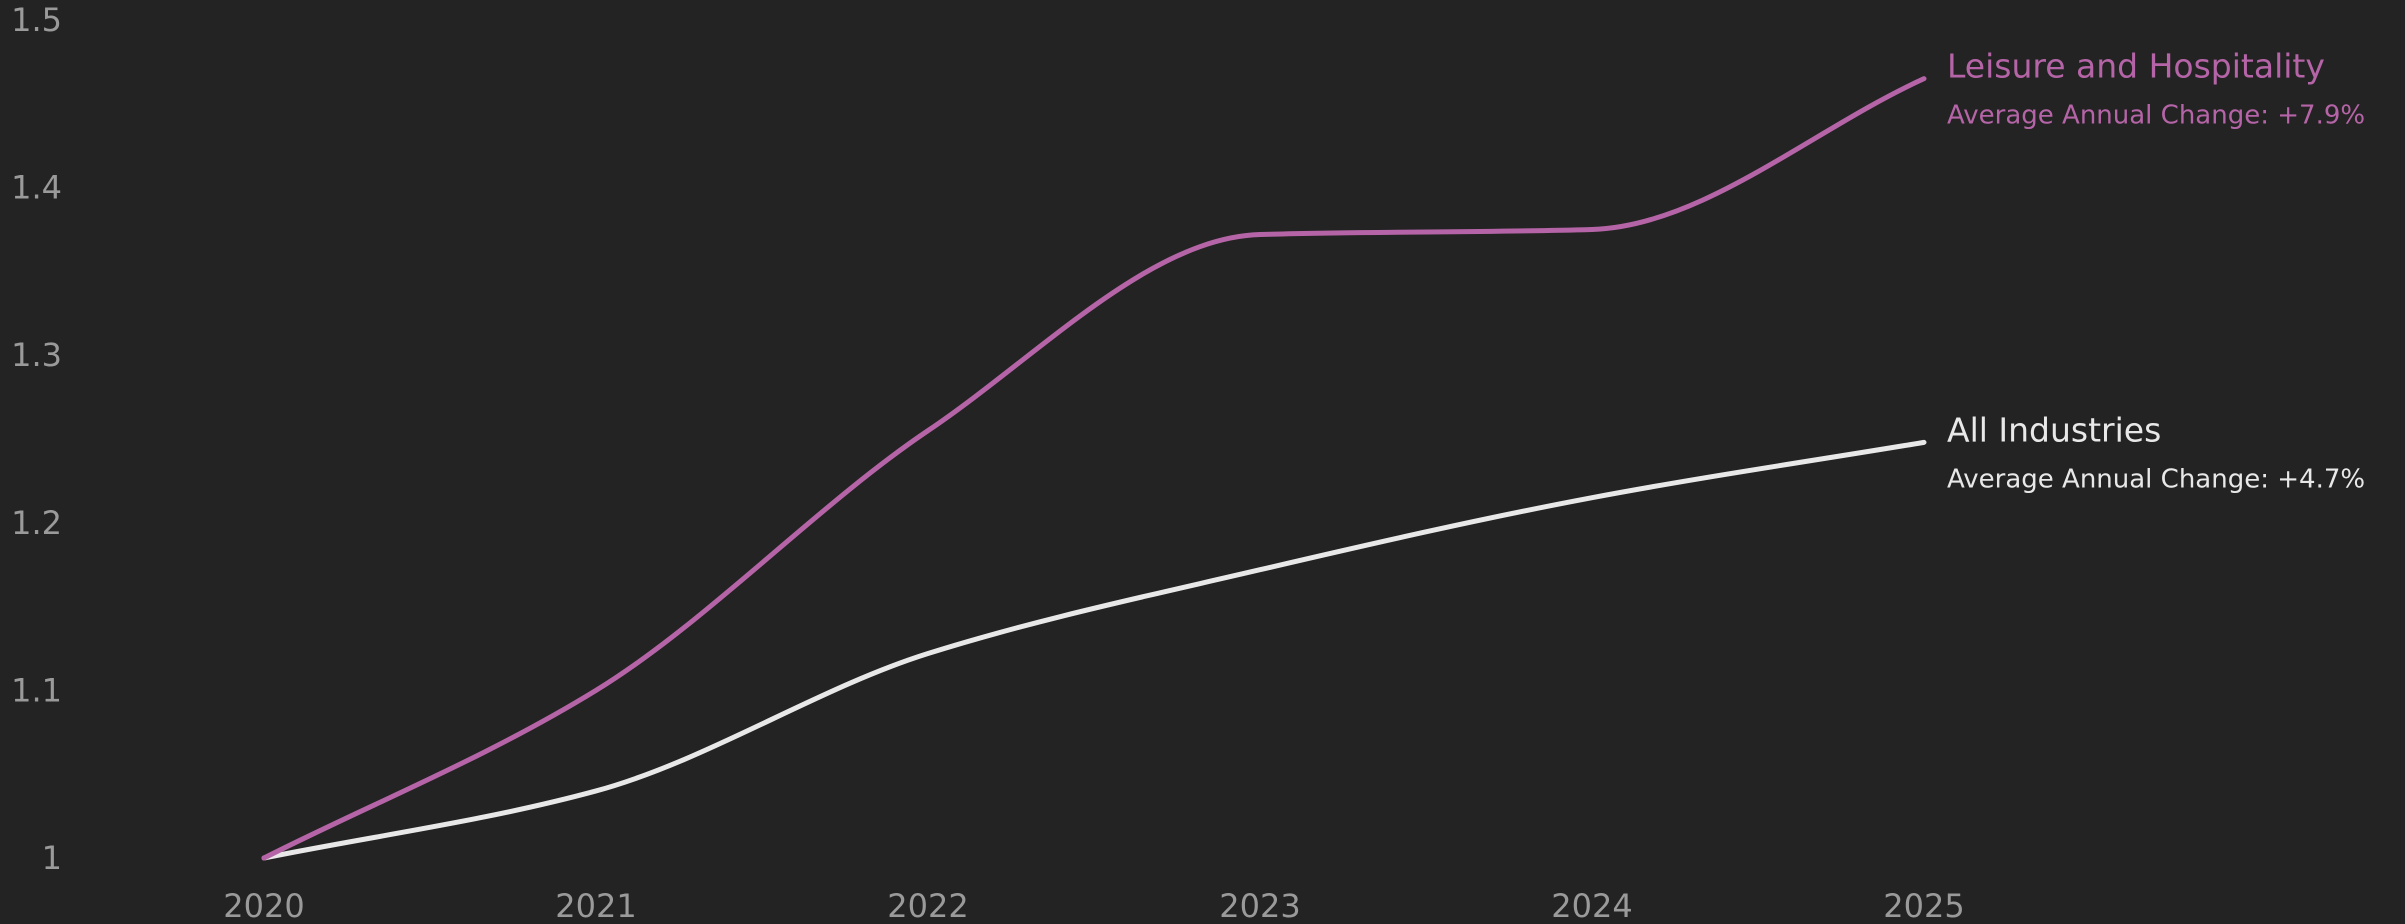 Image resolution: width=2405 pixels, height=924 pixels. What do you see at coordinates (36, 188) in the screenshot?
I see `y-tick-label: 1.4` at bounding box center [36, 188].